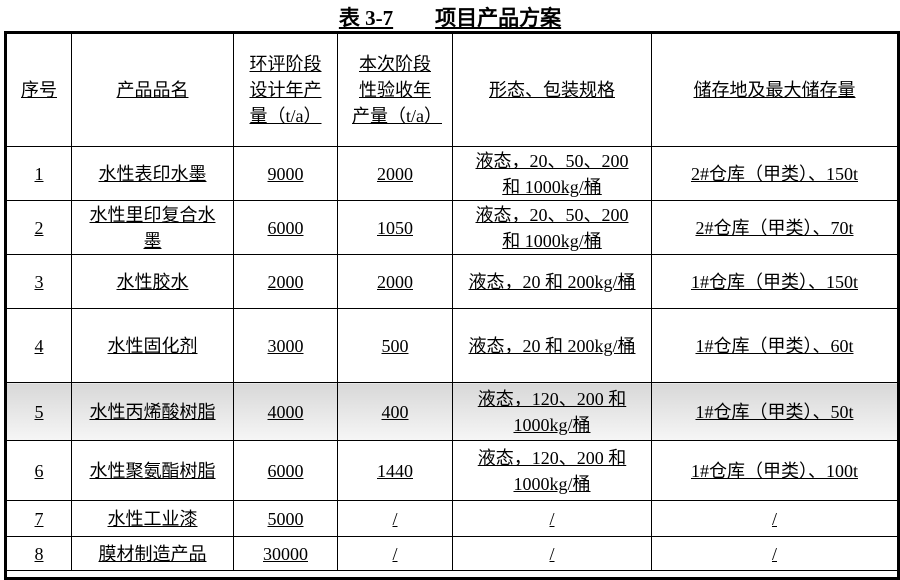 This screenshot has height=580, width=900. I want to click on cell-storage: 1#仓库（甲类）、60t, so click(775, 345).